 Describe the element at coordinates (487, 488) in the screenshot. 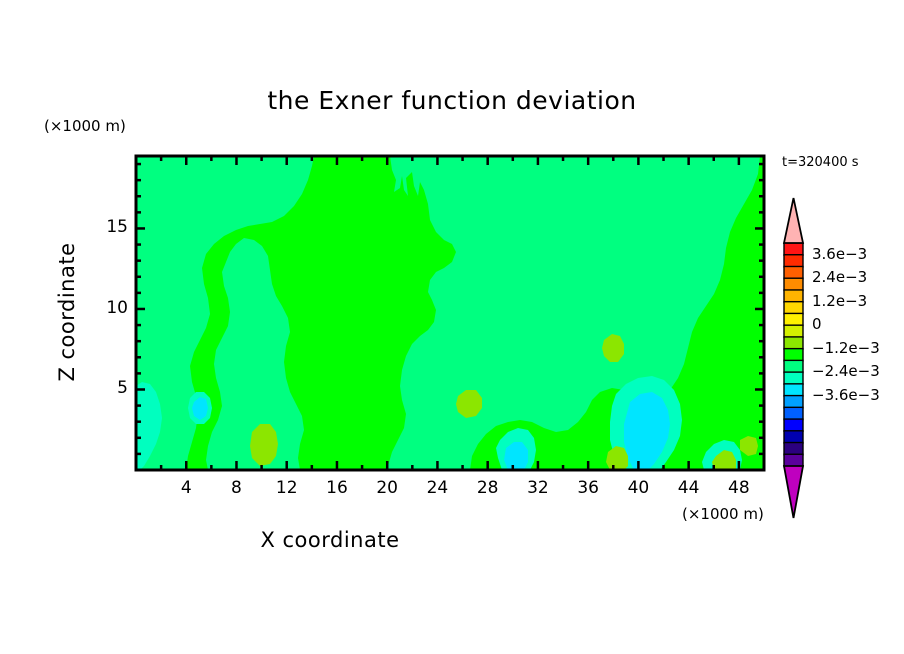

I see `x-tick-label: 28` at that location.